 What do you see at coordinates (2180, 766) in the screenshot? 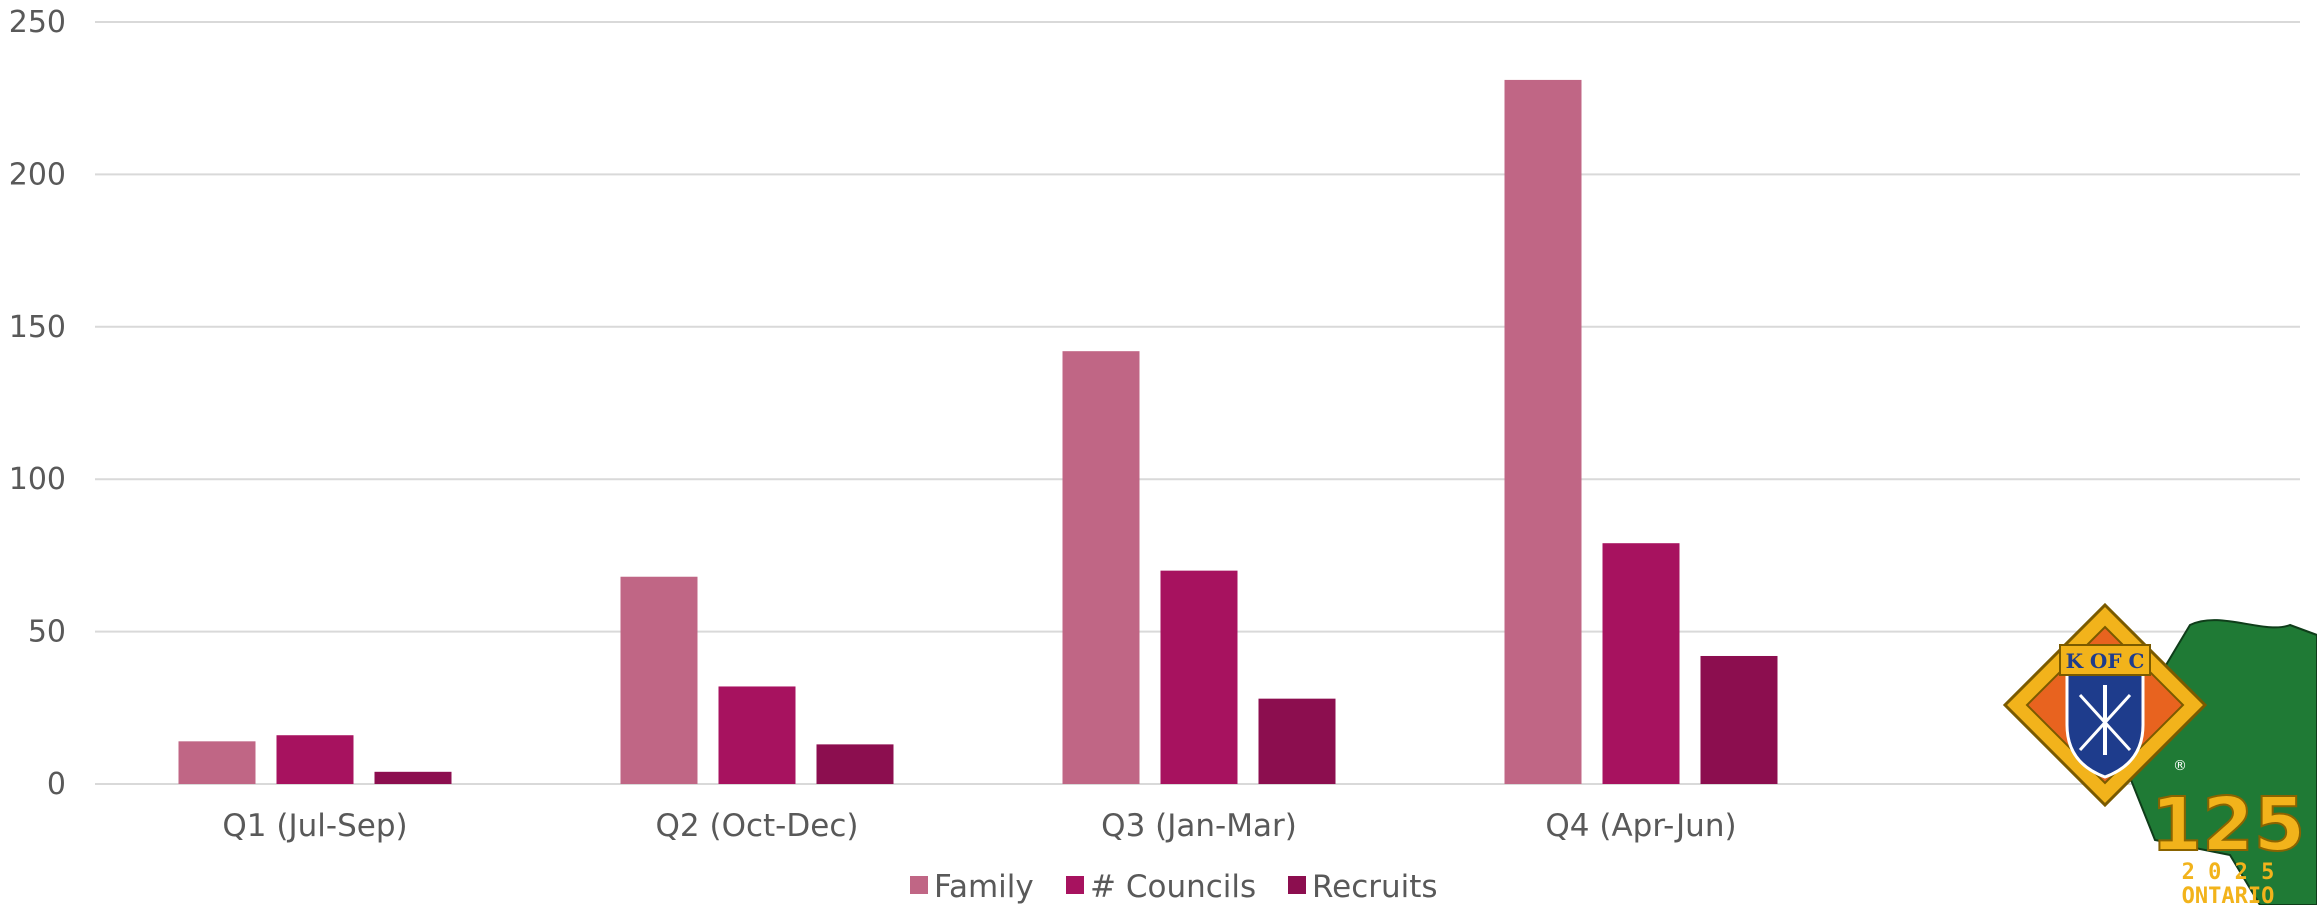
I see `logo-mark: ®` at bounding box center [2180, 766].